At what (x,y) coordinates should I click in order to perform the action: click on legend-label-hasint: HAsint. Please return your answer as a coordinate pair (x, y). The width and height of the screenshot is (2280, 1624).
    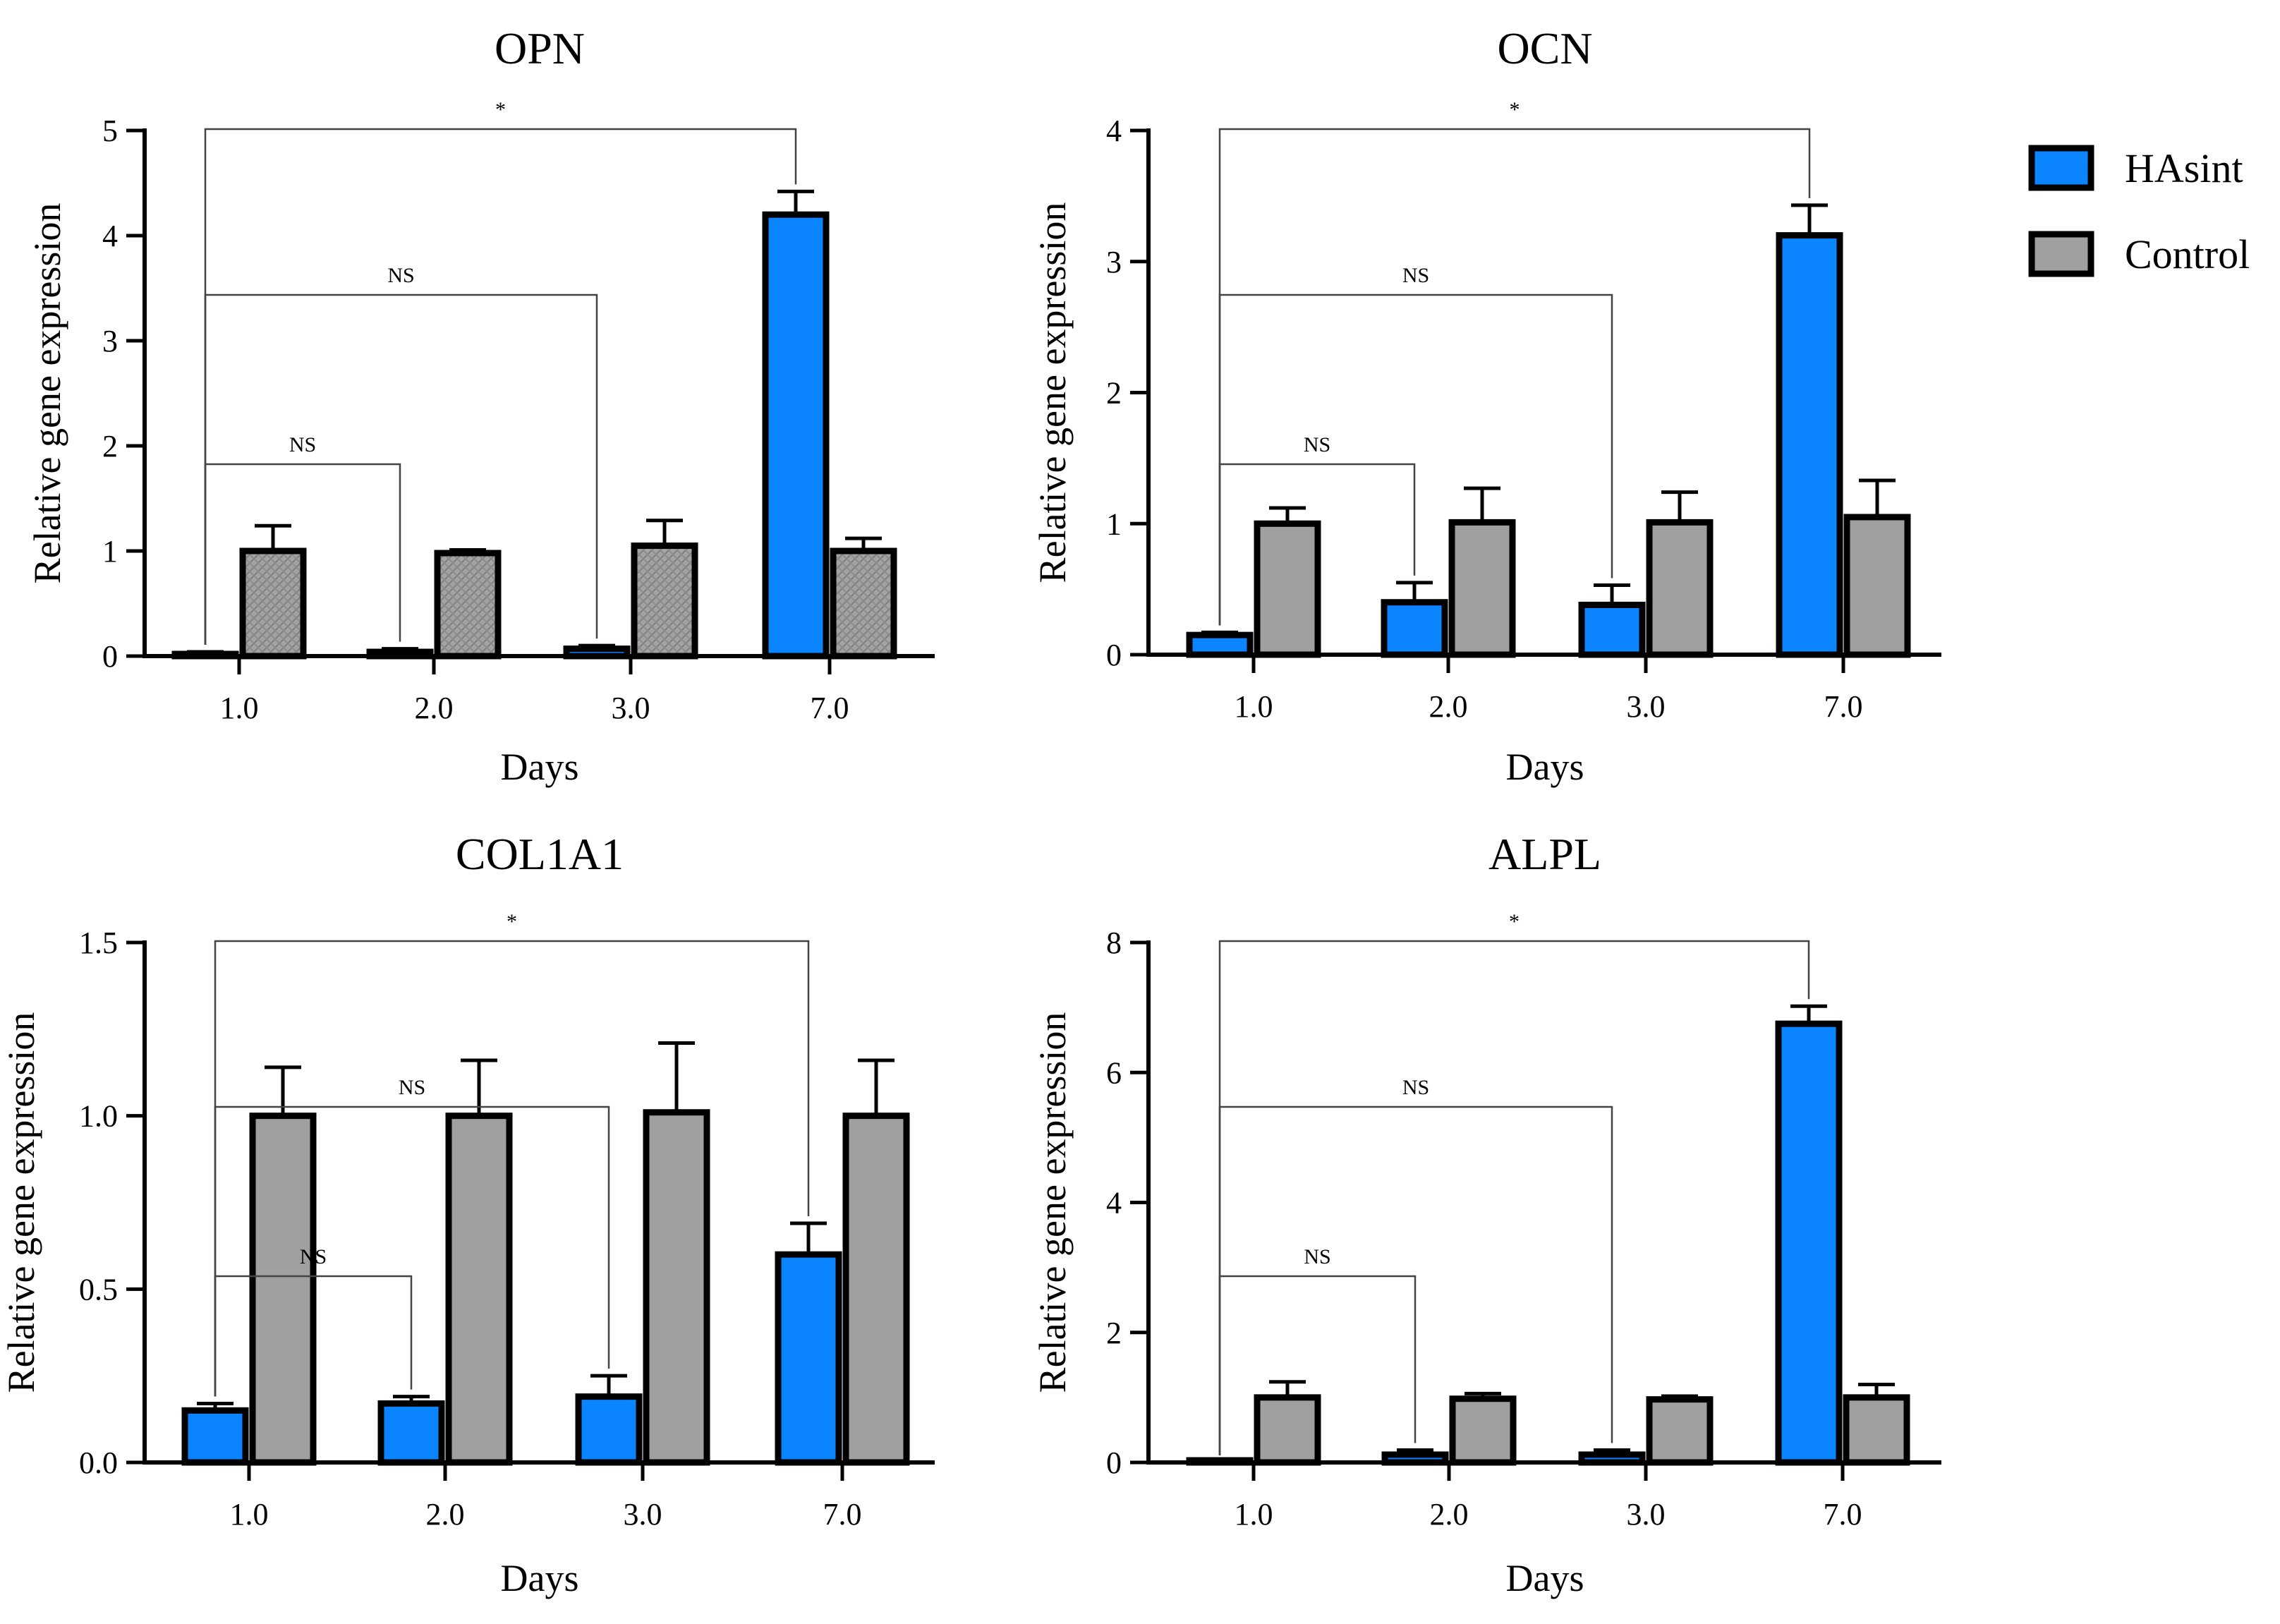
    Looking at the image, I should click on (2184, 168).